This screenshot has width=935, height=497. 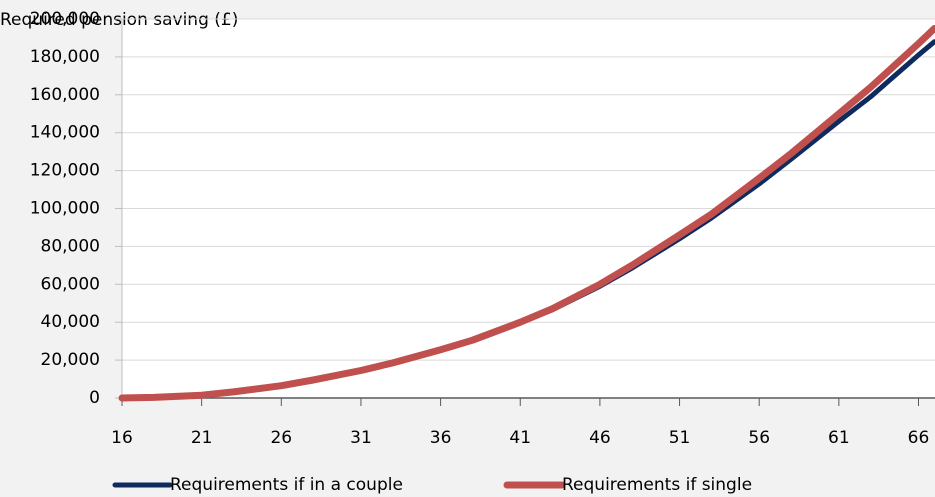 What do you see at coordinates (281, 438) in the screenshot?
I see `x-tick-label: 26` at bounding box center [281, 438].